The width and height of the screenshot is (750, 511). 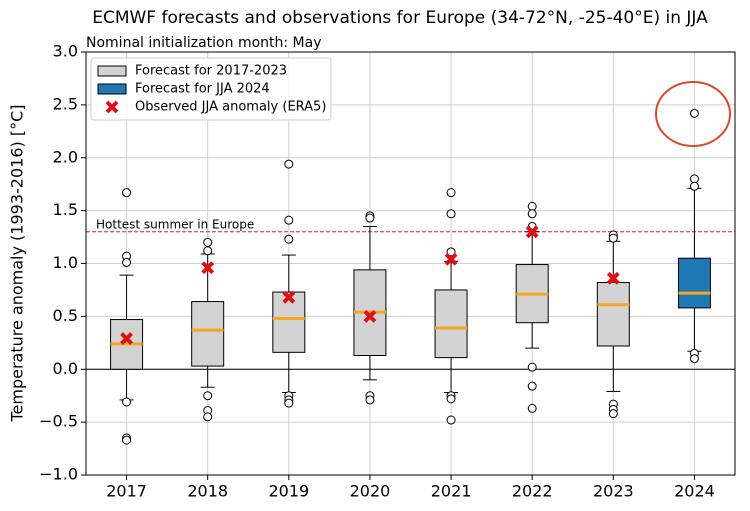 I want to click on y-axis-label: Temperature anomaly (1993-2016) [°C], so click(x=17, y=264).